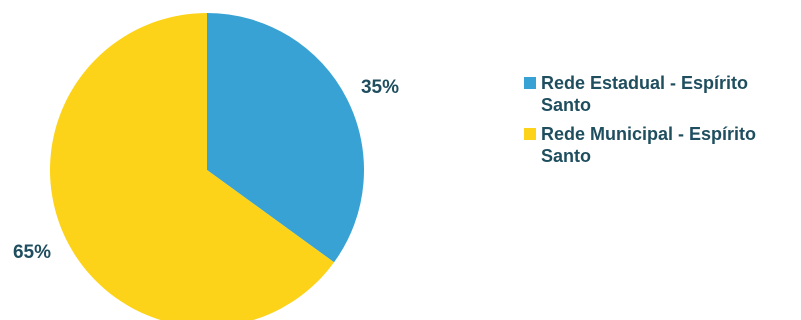  What do you see at coordinates (530, 83) in the screenshot?
I see `legend-swatch-rede-estadual` at bounding box center [530, 83].